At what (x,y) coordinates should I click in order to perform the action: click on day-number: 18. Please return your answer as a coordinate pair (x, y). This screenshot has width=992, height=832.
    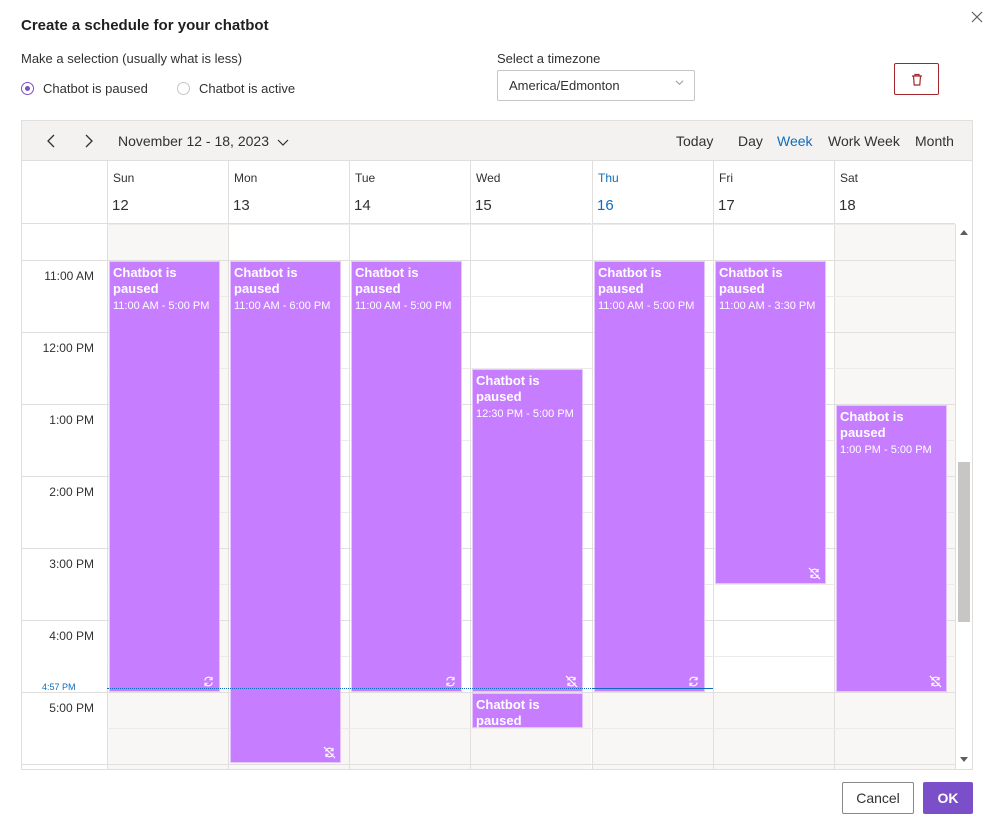
    Looking at the image, I should click on (847, 205).